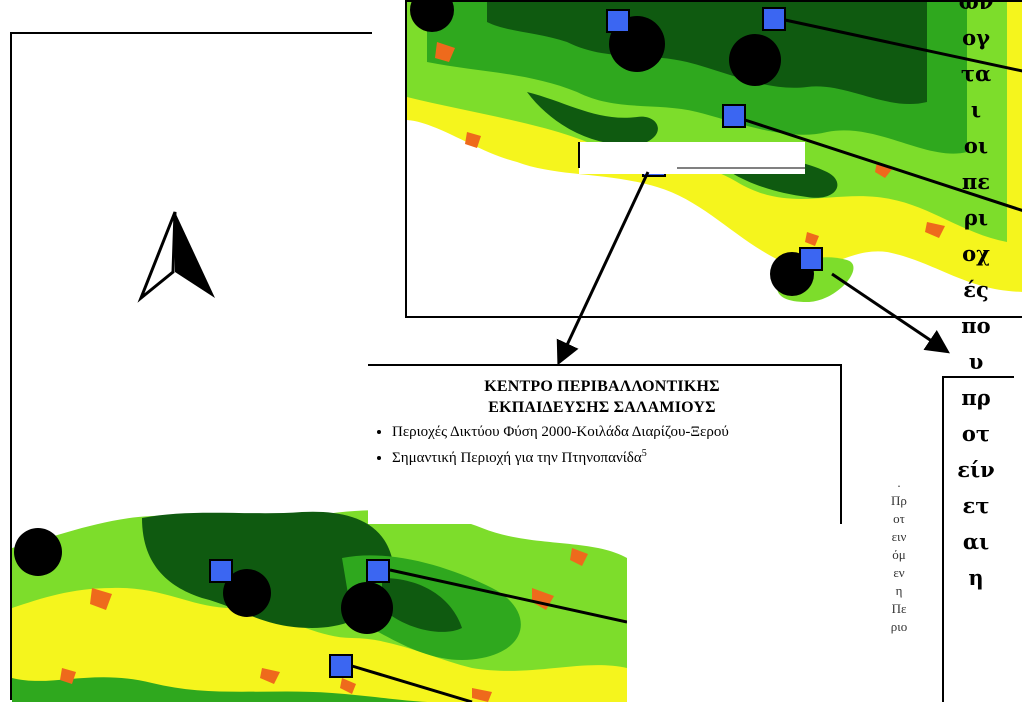 The image size is (1022, 702). I want to click on column-line: τα, so click(976, 73).